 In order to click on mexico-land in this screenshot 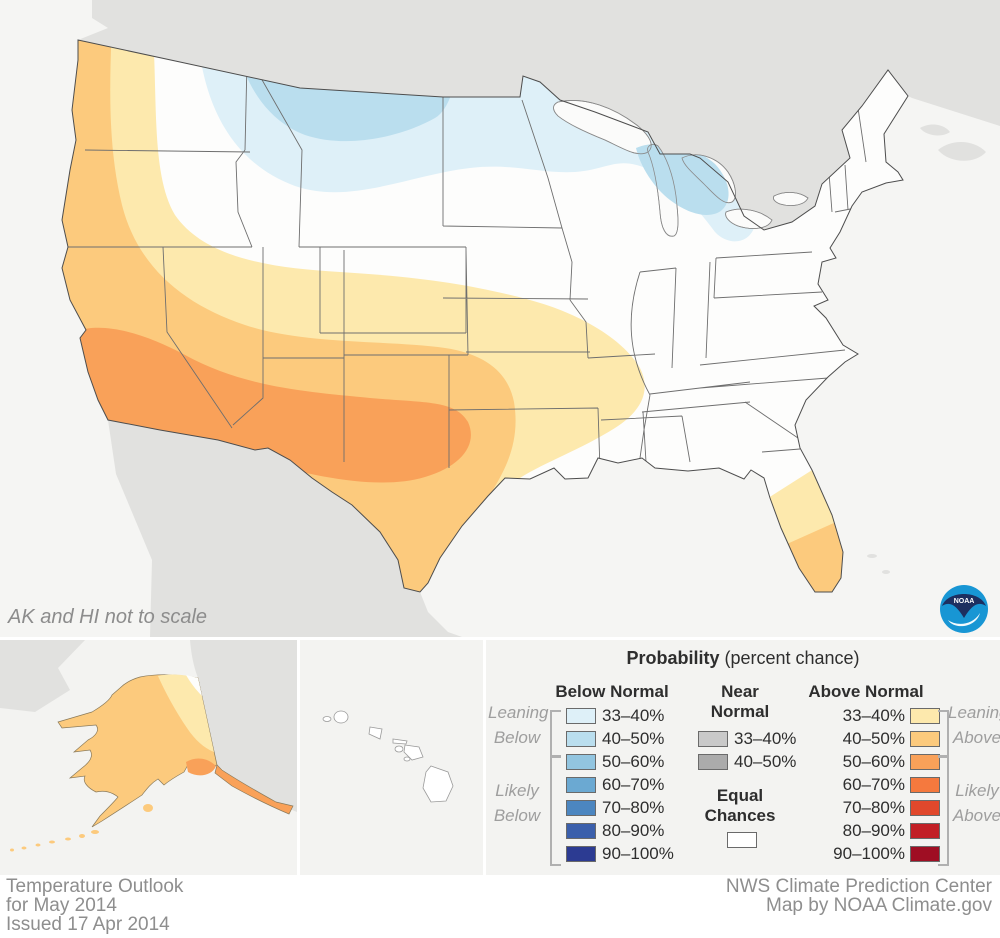, I will do `click(285, 528)`.